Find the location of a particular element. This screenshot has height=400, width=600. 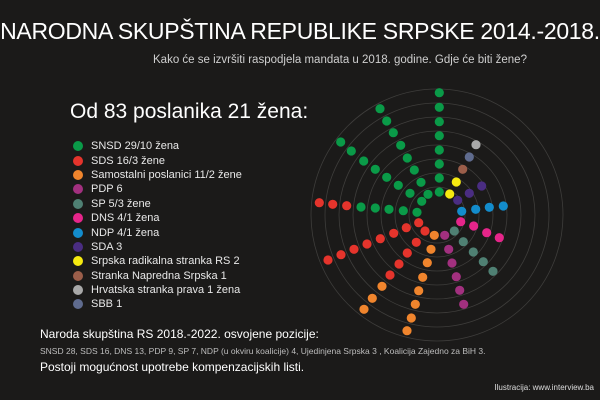

legend-item: Samostalni poslanici 11/2 žene is located at coordinates (156, 175).